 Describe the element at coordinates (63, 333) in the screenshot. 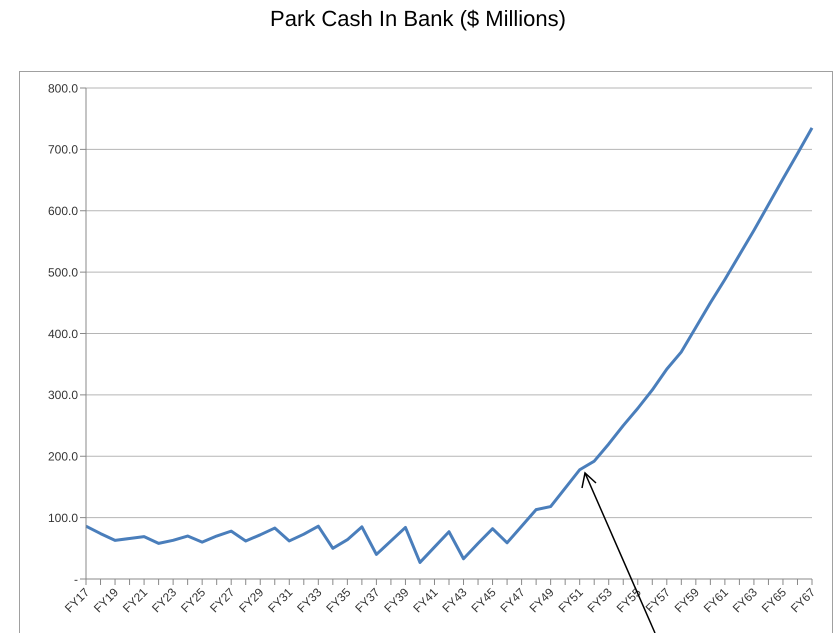

I see `y-tick-label: 400.0` at that location.